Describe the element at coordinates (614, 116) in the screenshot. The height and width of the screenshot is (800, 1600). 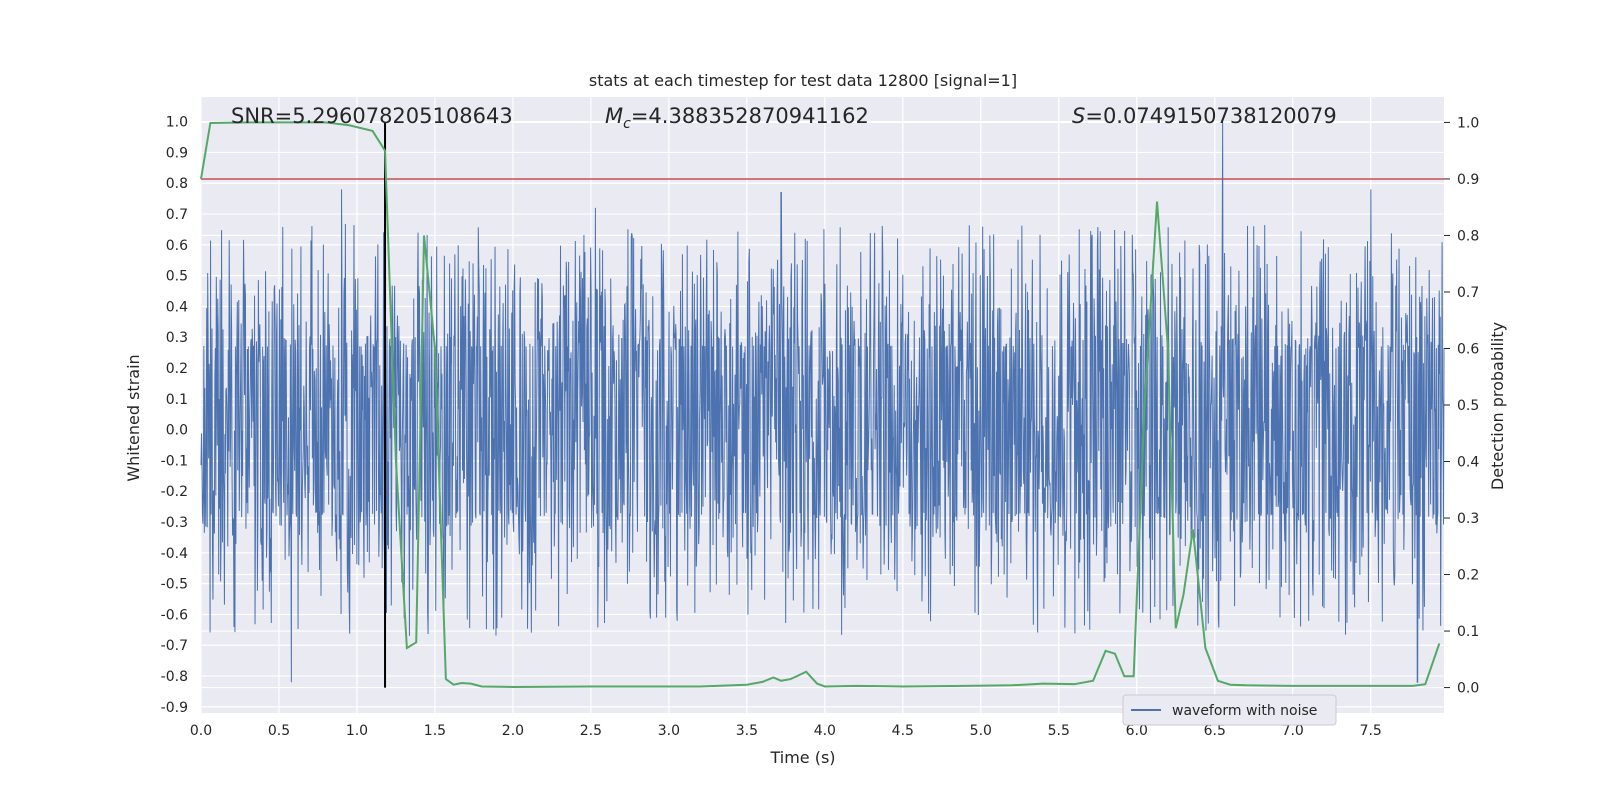
I see `chirp-mass-symbol: M` at that location.